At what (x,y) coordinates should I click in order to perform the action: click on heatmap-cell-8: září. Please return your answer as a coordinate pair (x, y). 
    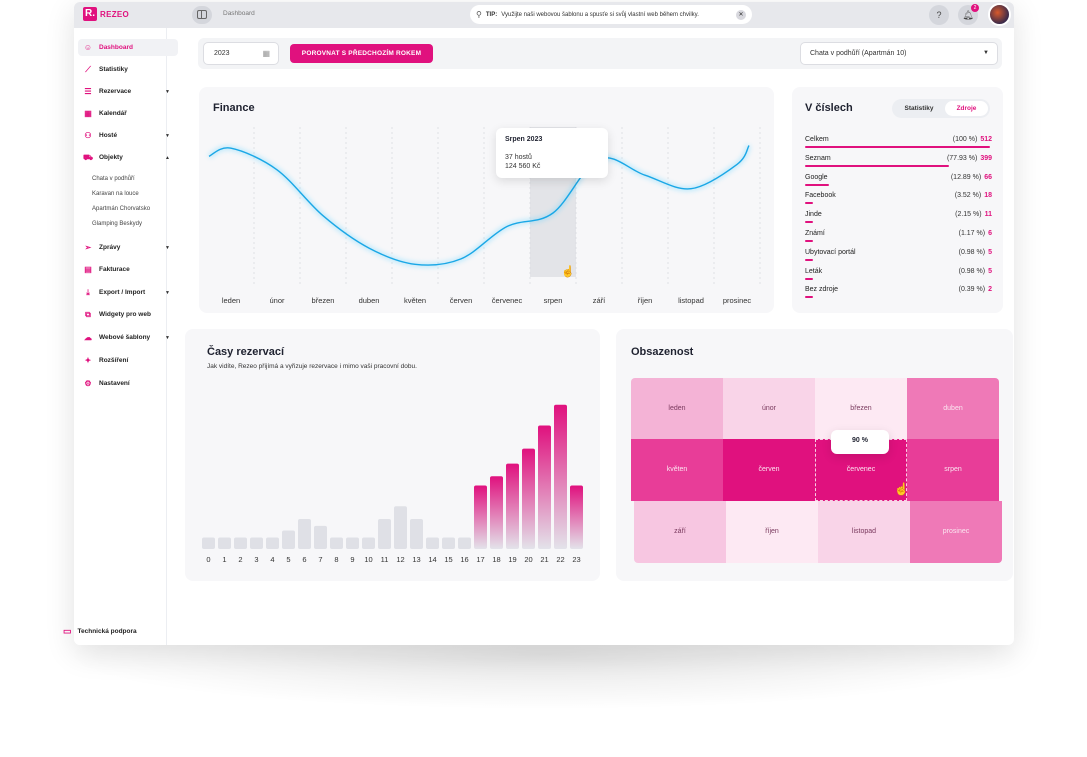
    Looking at the image, I should click on (680, 532).